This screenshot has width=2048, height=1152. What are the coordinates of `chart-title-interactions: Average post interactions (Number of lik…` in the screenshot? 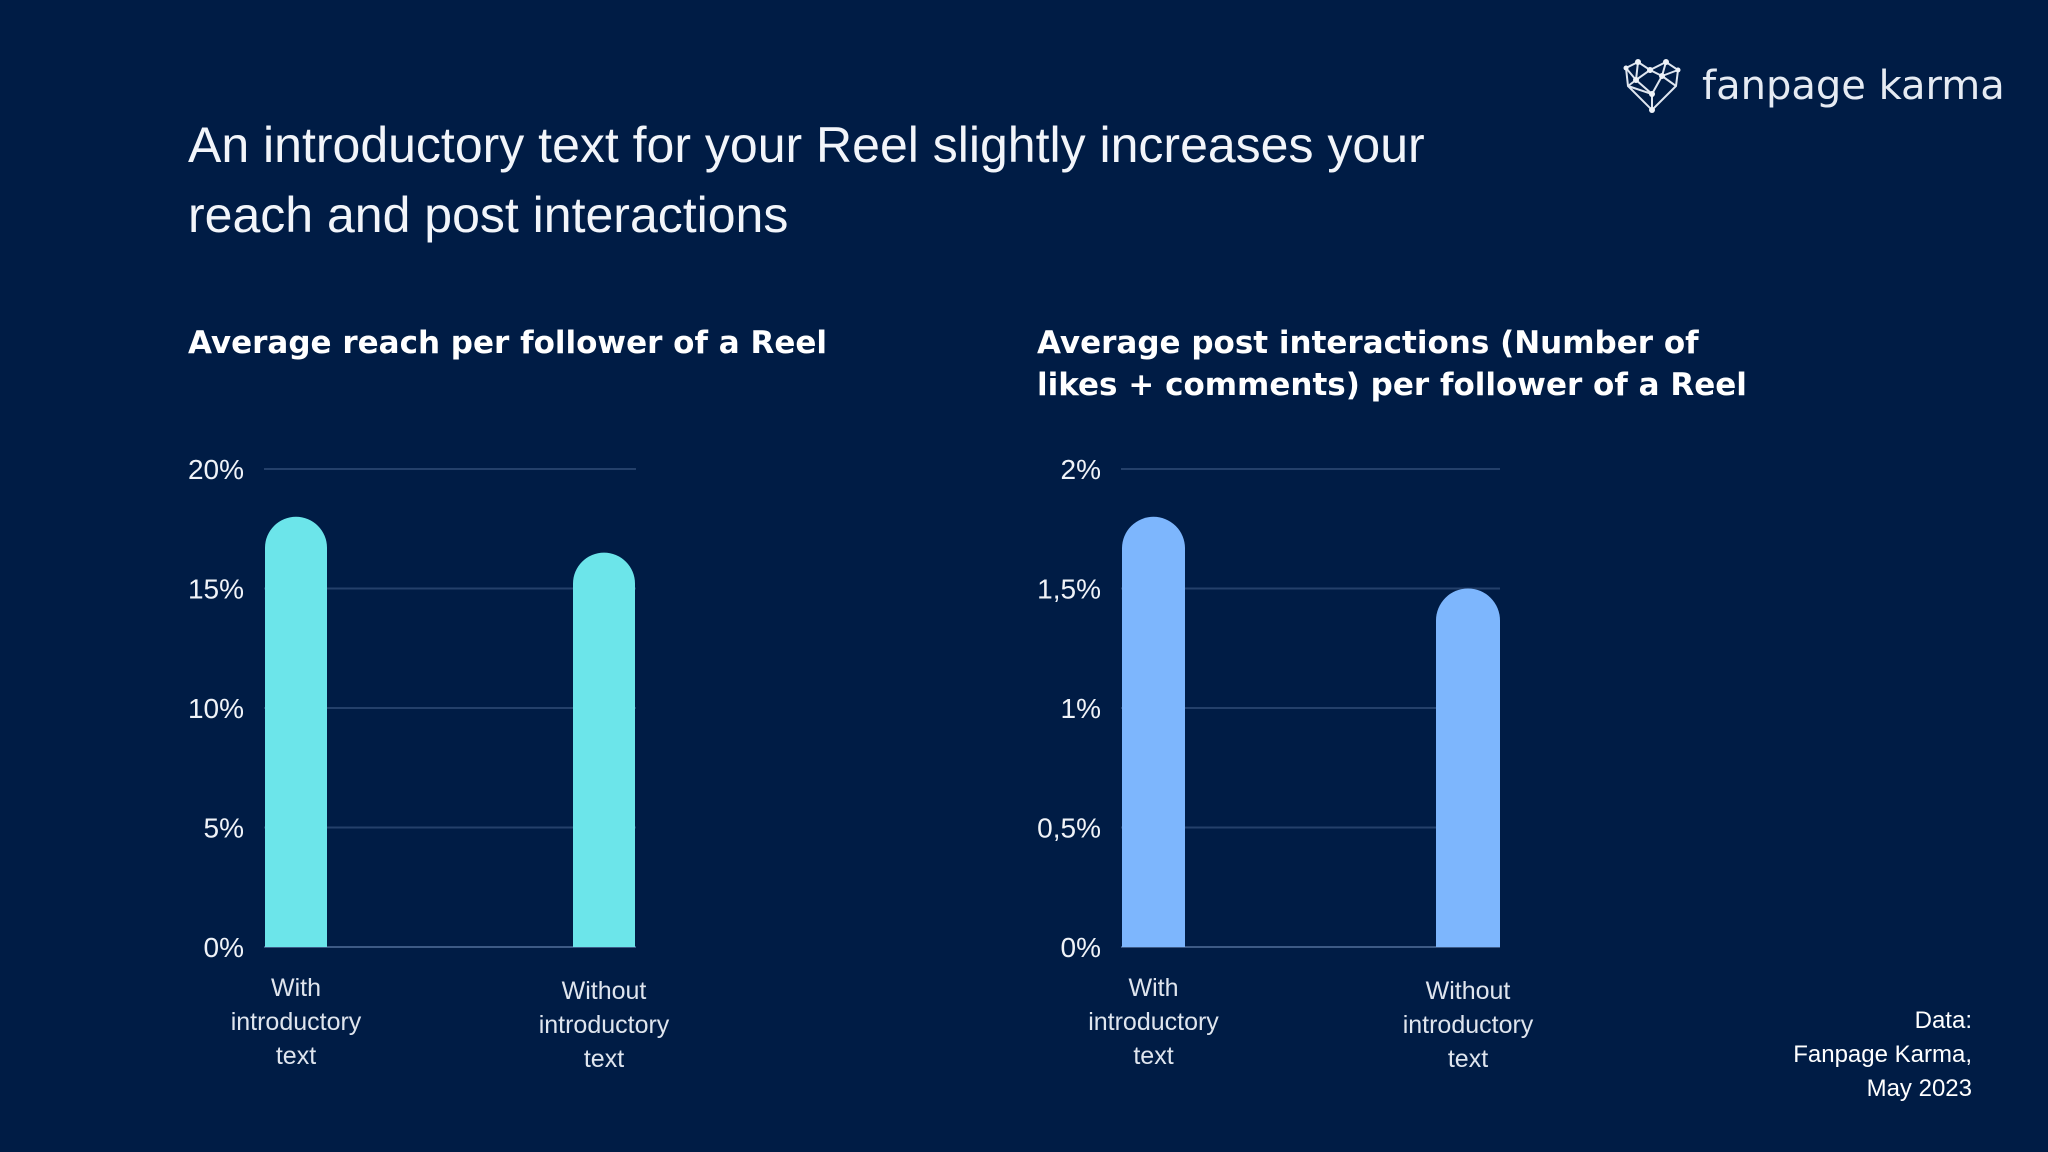 It's located at (1392, 364).